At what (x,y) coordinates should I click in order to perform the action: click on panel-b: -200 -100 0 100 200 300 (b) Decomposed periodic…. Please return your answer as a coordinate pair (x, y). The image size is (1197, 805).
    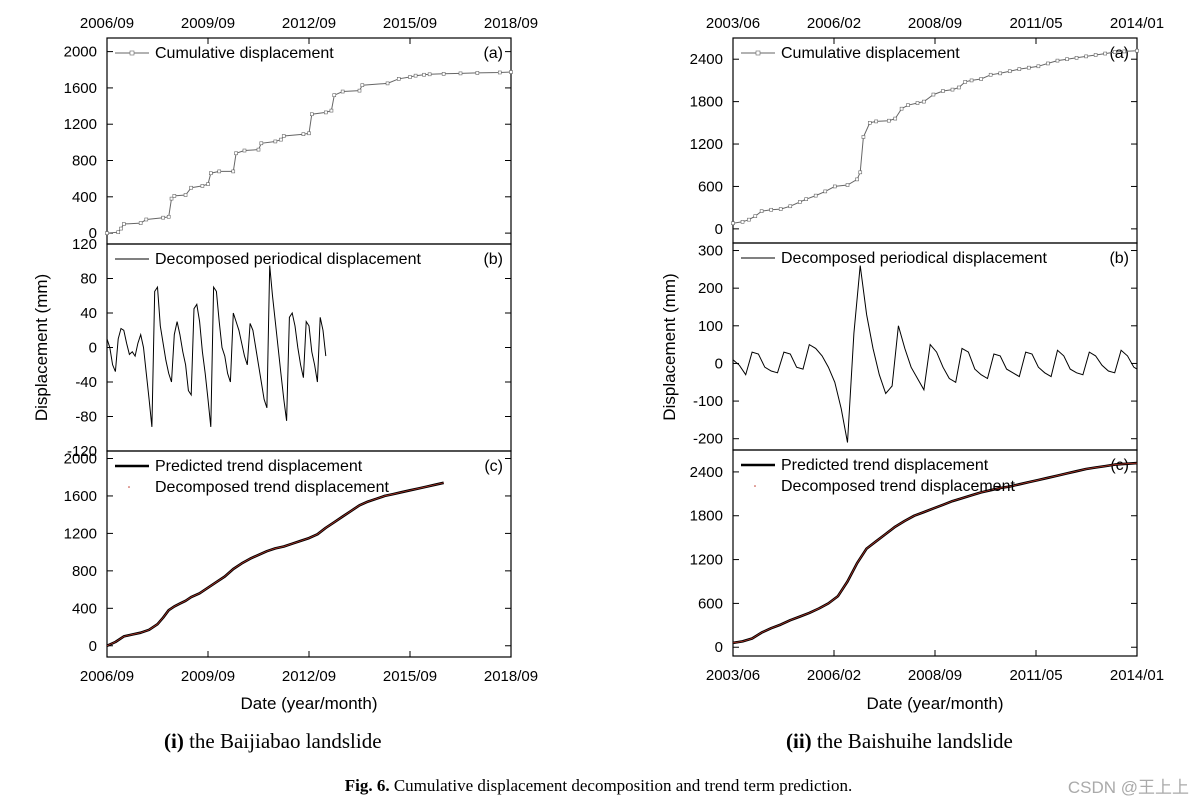
    Looking at the image, I should click on (915, 346).